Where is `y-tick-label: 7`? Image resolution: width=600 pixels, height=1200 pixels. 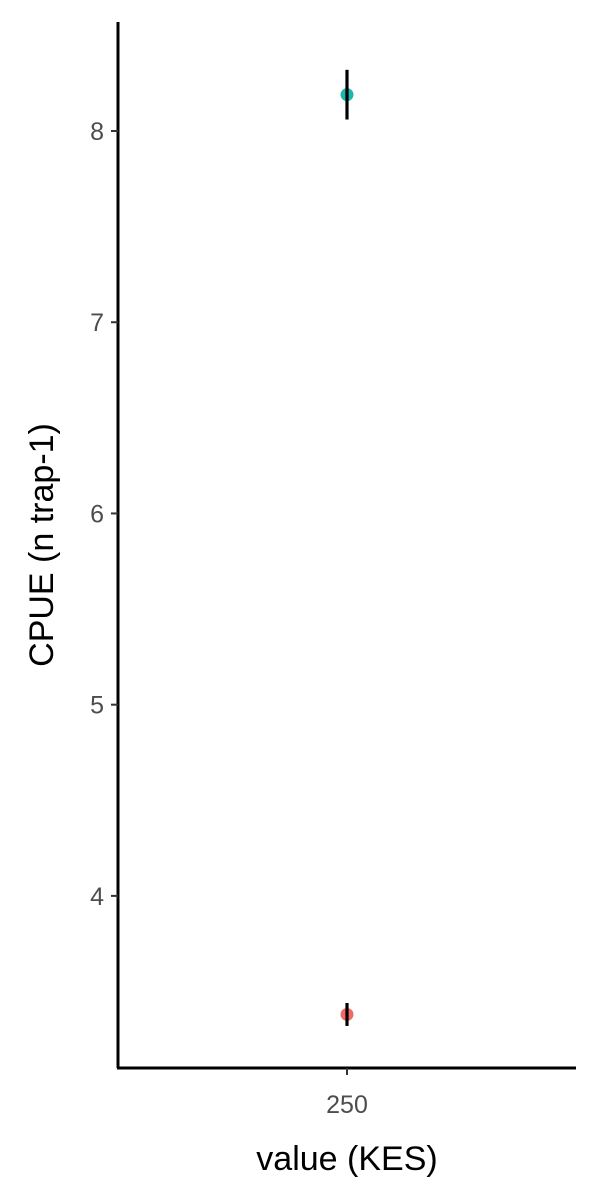 y-tick-label: 7 is located at coordinates (97, 323).